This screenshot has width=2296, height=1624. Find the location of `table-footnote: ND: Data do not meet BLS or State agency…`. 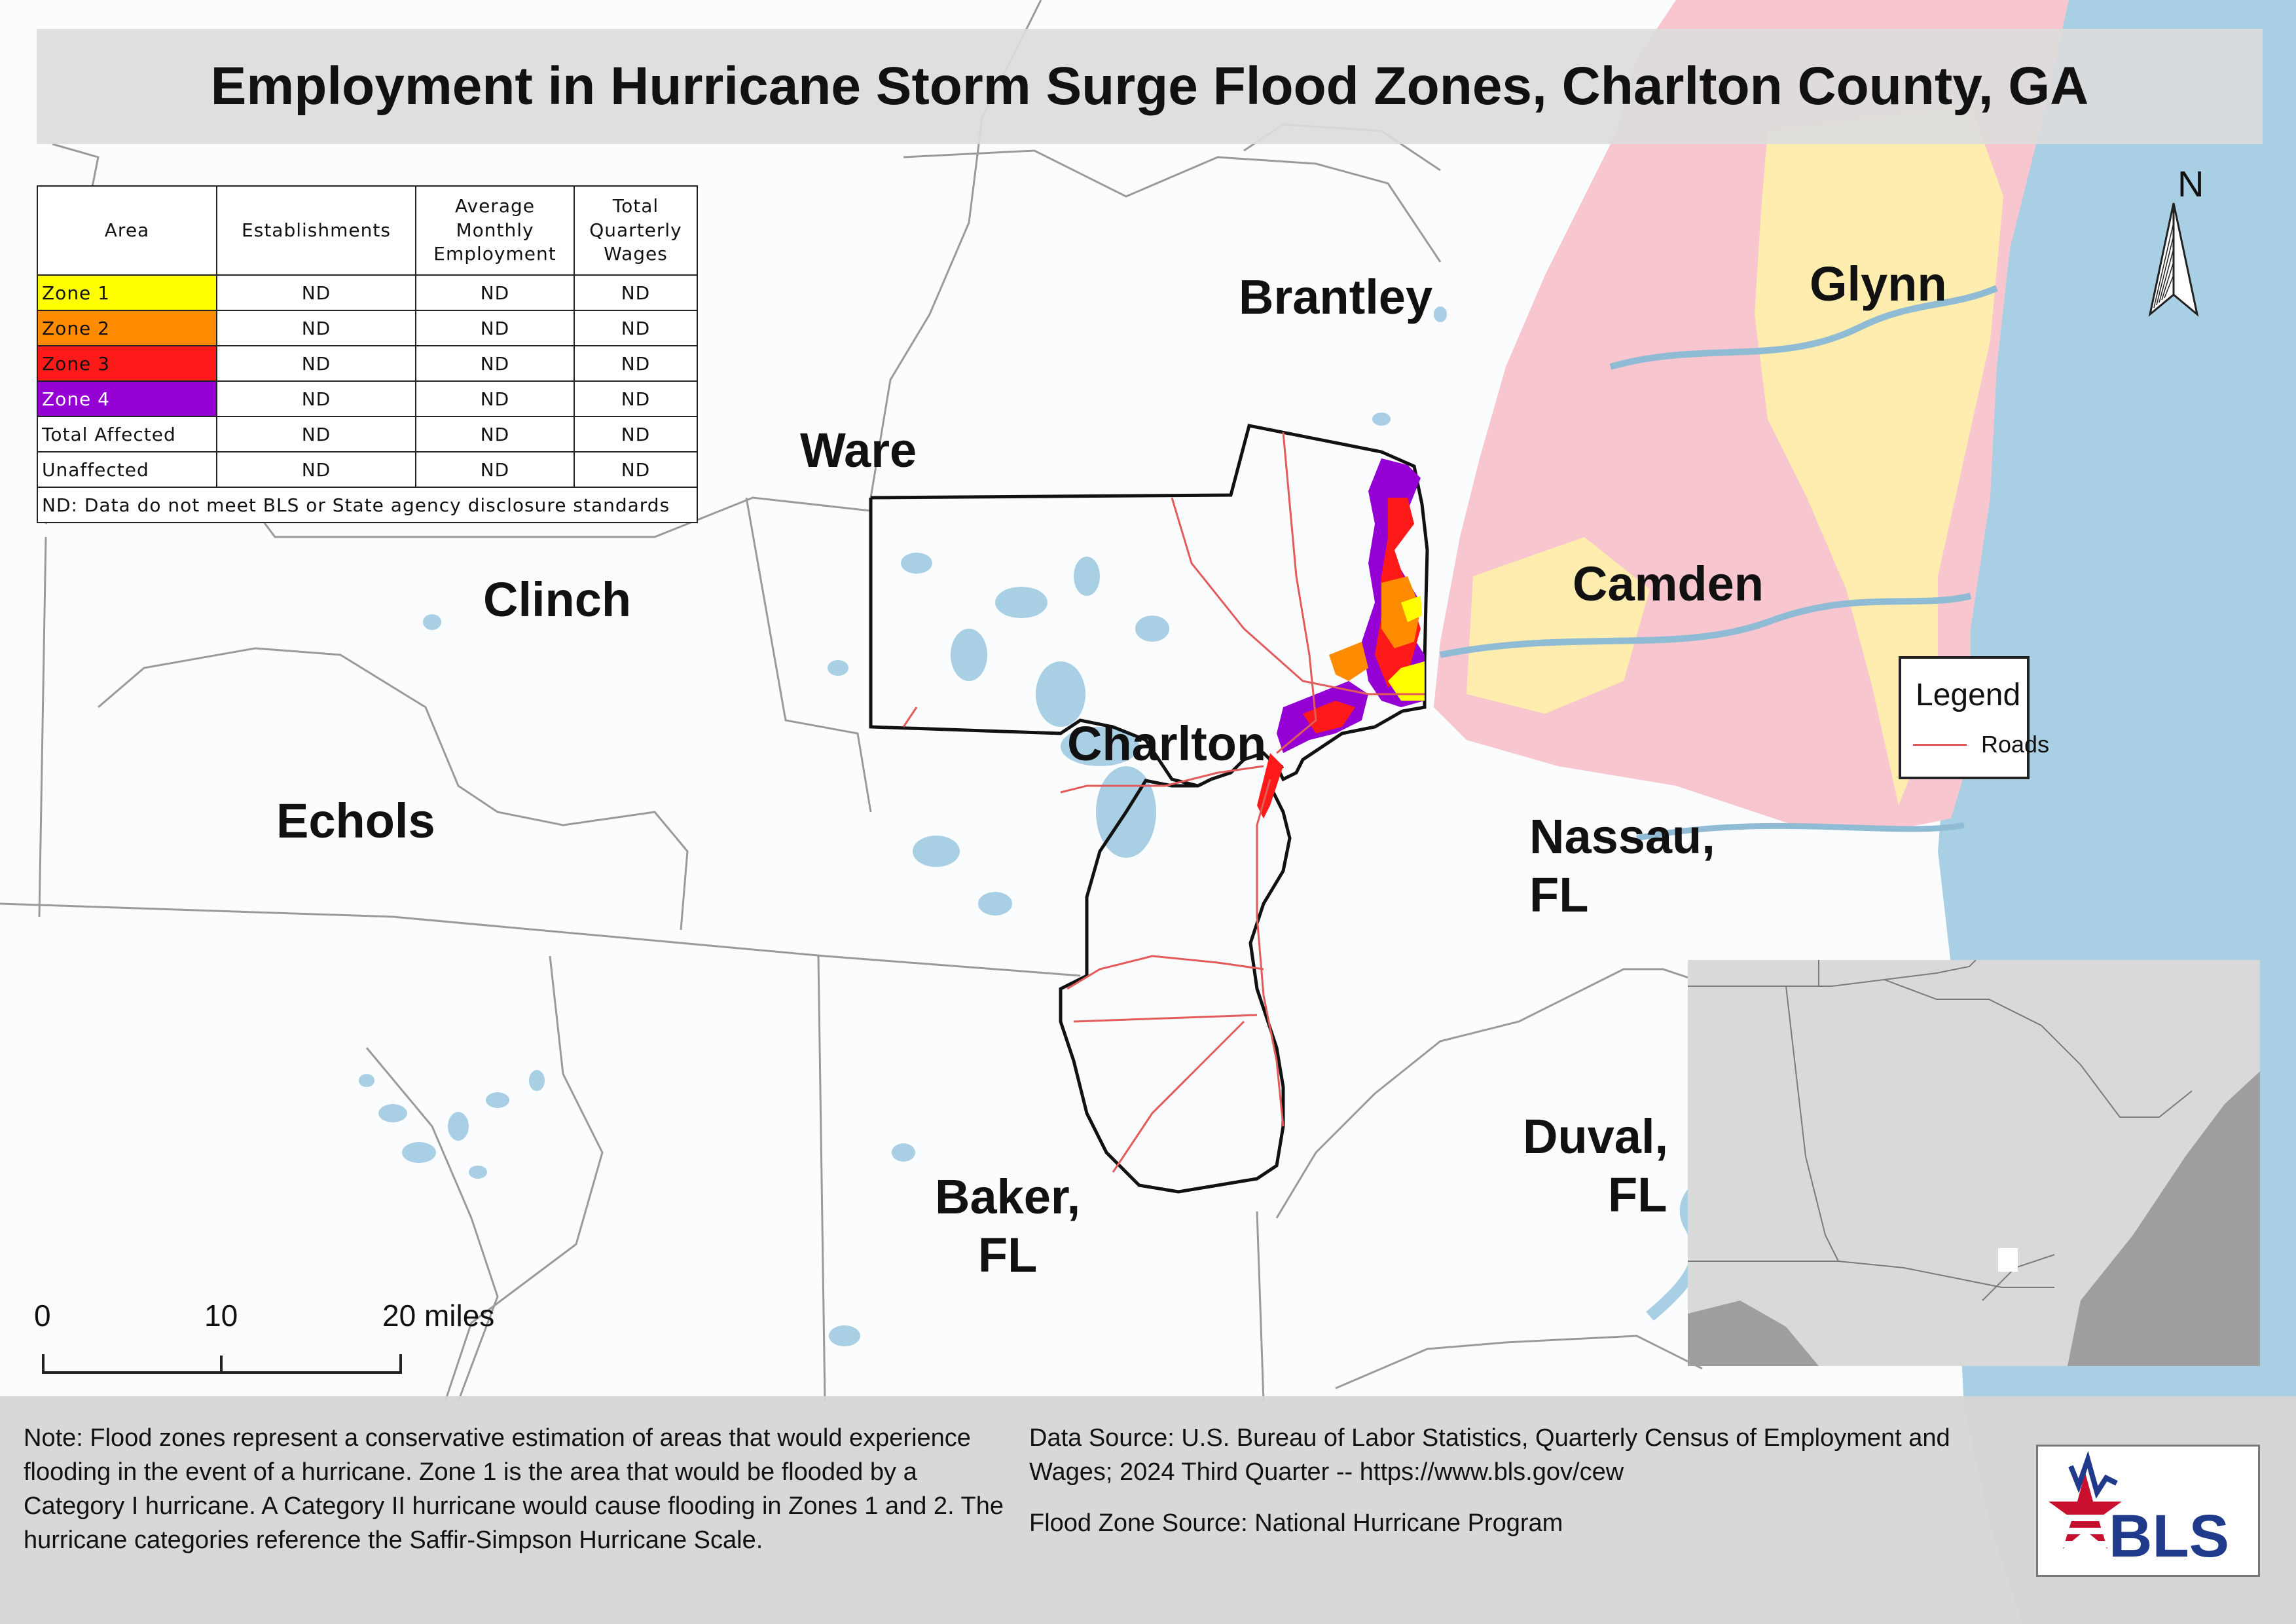

table-footnote: ND: Data do not meet BLS or State agency… is located at coordinates (367, 505).